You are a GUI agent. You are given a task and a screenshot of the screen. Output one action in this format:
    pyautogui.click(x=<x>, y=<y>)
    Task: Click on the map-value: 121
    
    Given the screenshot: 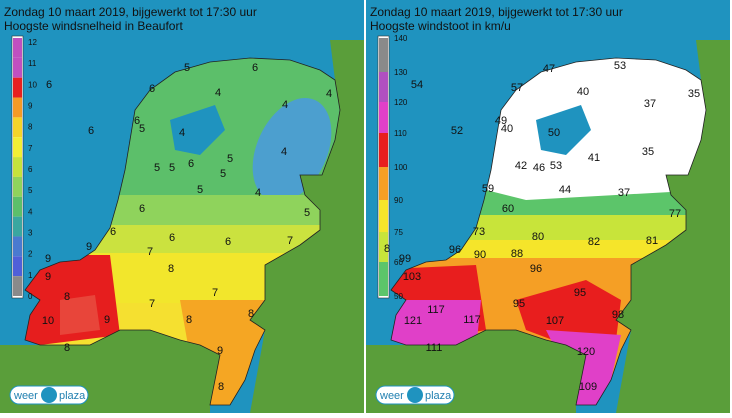 What is the action you would take?
    pyautogui.click(x=413, y=321)
    